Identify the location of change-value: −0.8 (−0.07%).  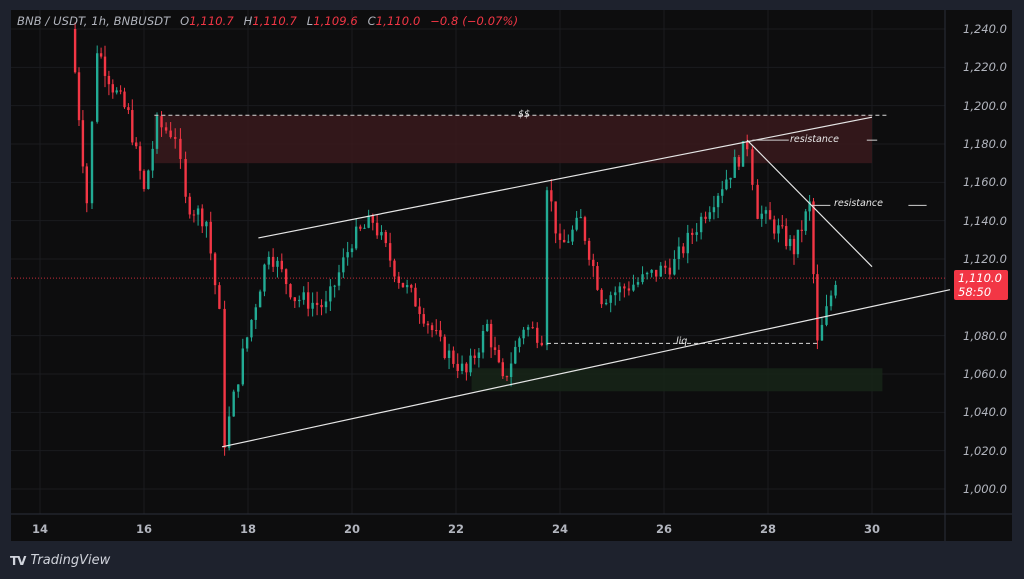
(474, 21).